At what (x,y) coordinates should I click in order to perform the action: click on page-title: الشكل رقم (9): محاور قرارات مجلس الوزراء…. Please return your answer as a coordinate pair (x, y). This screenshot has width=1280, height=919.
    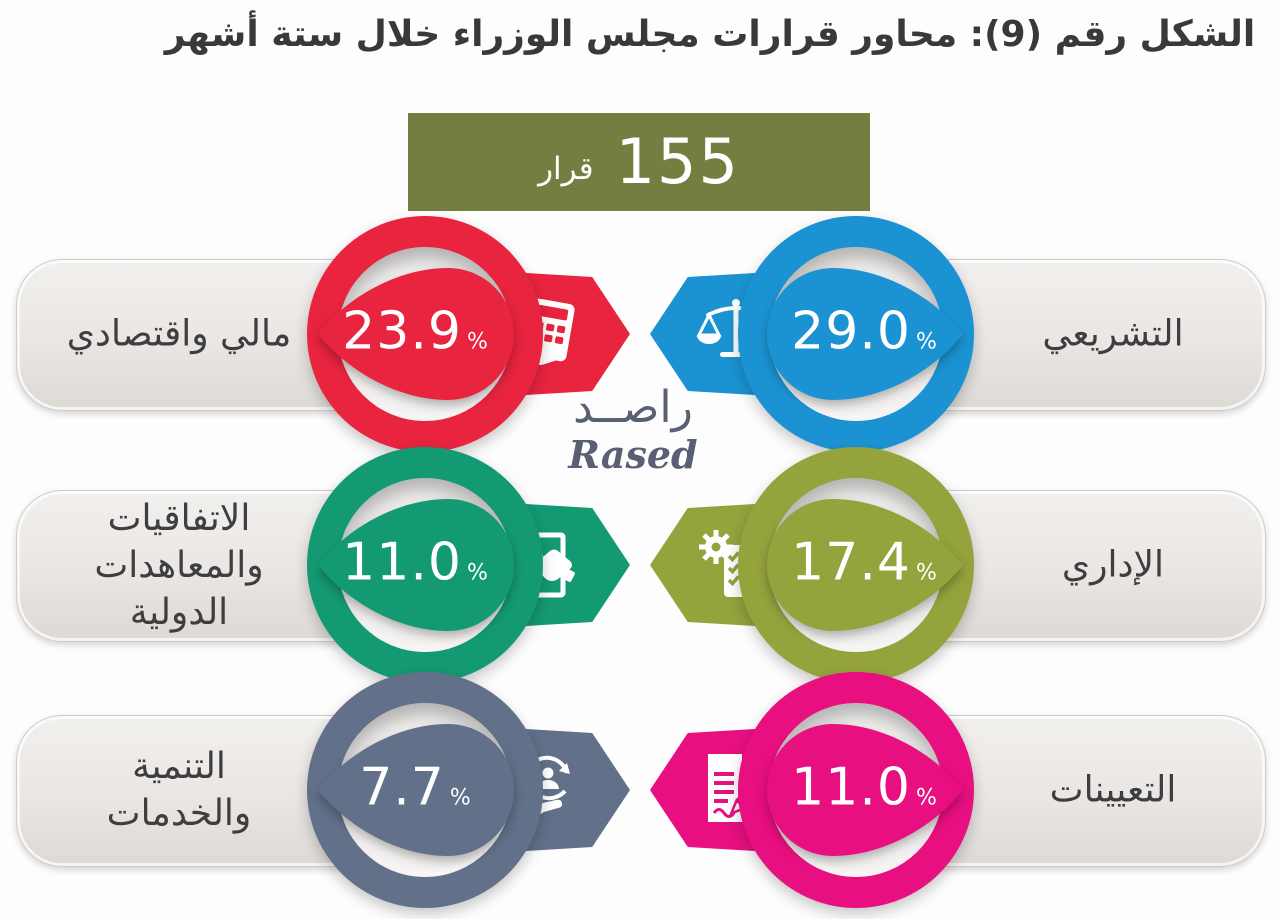
    Looking at the image, I should click on (710, 34).